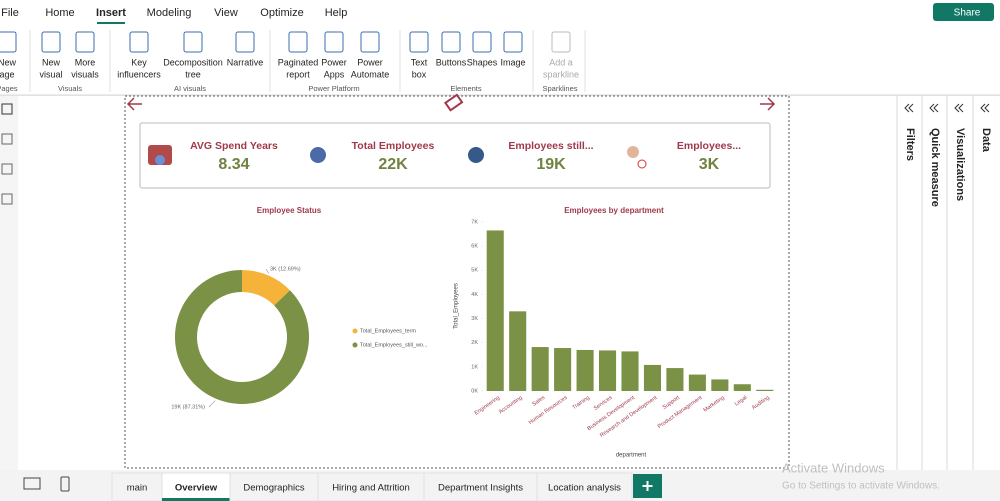 Image resolution: width=1000 pixels, height=501 pixels. Describe the element at coordinates (474, 295) in the screenshot. I see `y-tick-label: 4K` at that location.